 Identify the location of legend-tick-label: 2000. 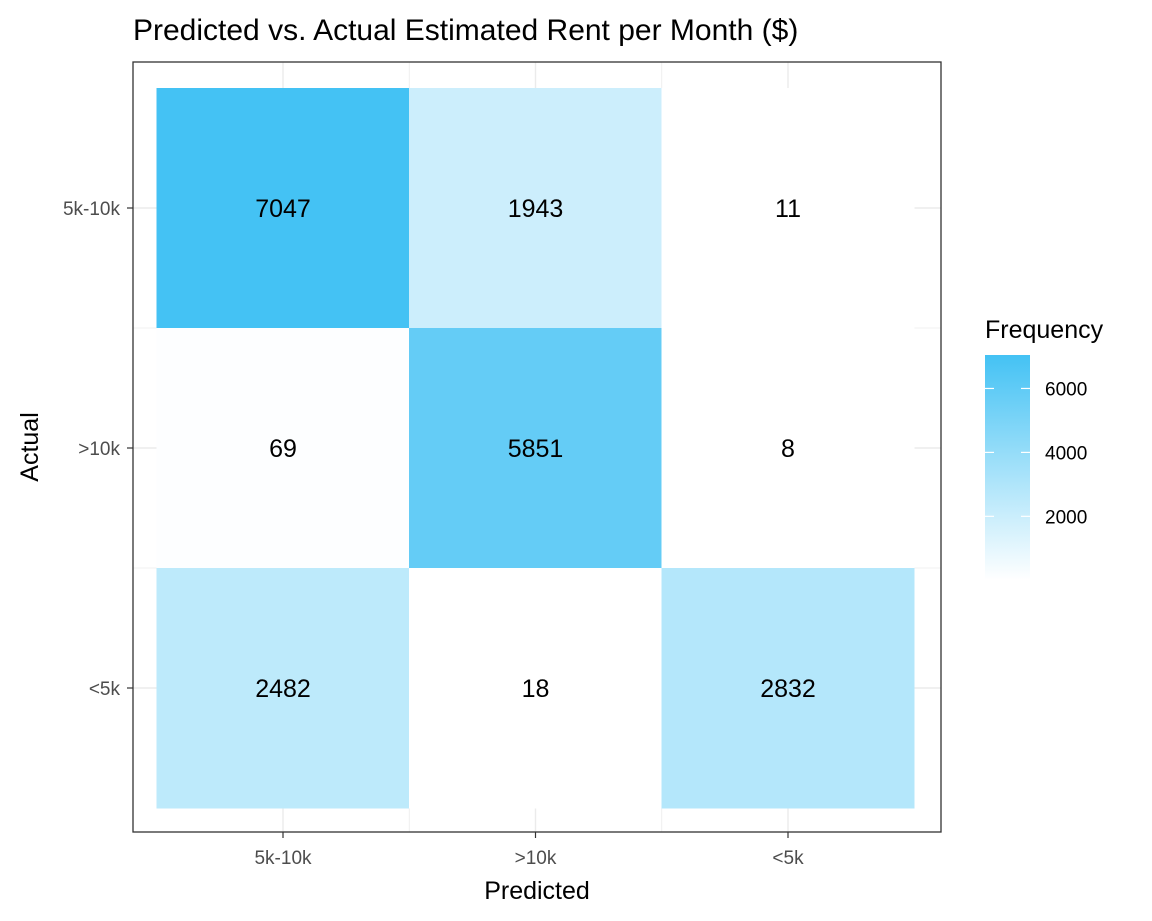
(1066, 517).